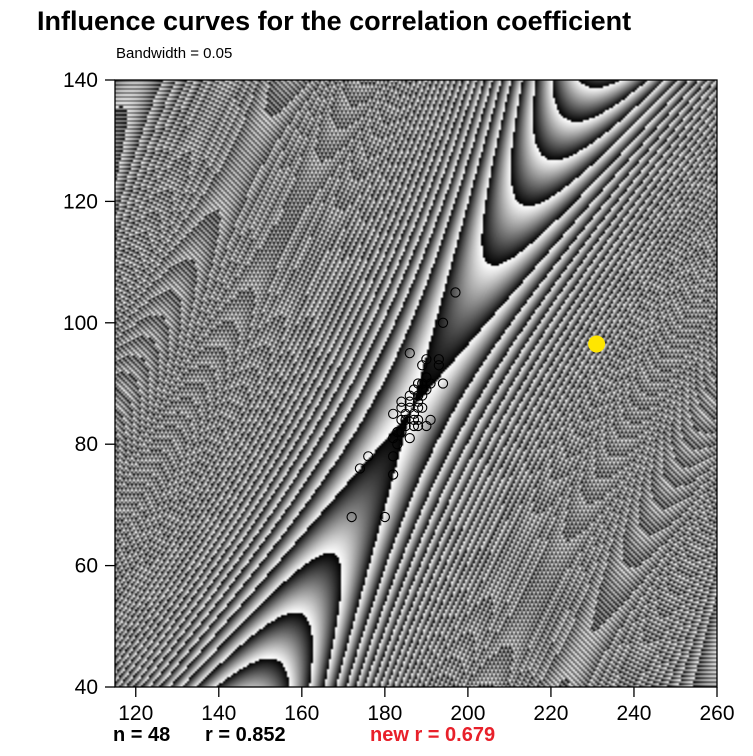 The width and height of the screenshot is (753, 756). I want to click on x-tick-label: 200, so click(467, 713).